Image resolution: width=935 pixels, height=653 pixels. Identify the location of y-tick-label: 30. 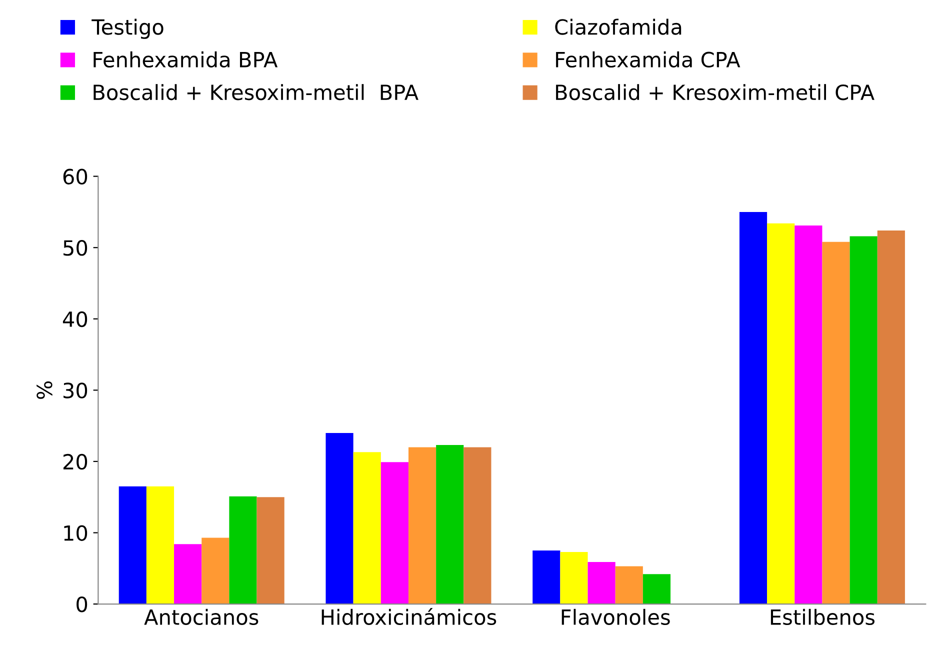
(76, 390).